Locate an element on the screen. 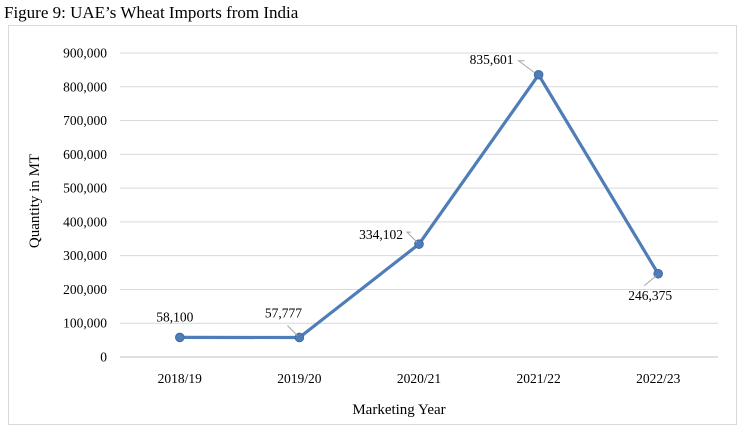 This screenshot has width=744, height=432. y-tick-label: 0 is located at coordinates (103, 357).